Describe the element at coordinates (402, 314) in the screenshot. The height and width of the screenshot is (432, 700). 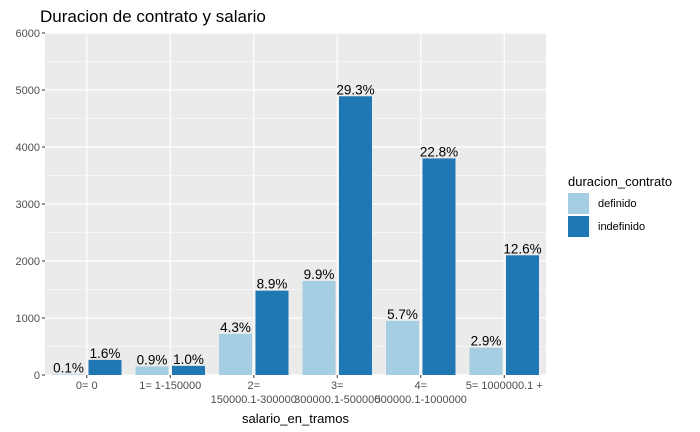
I see `data-label-definido: 5.7%` at that location.